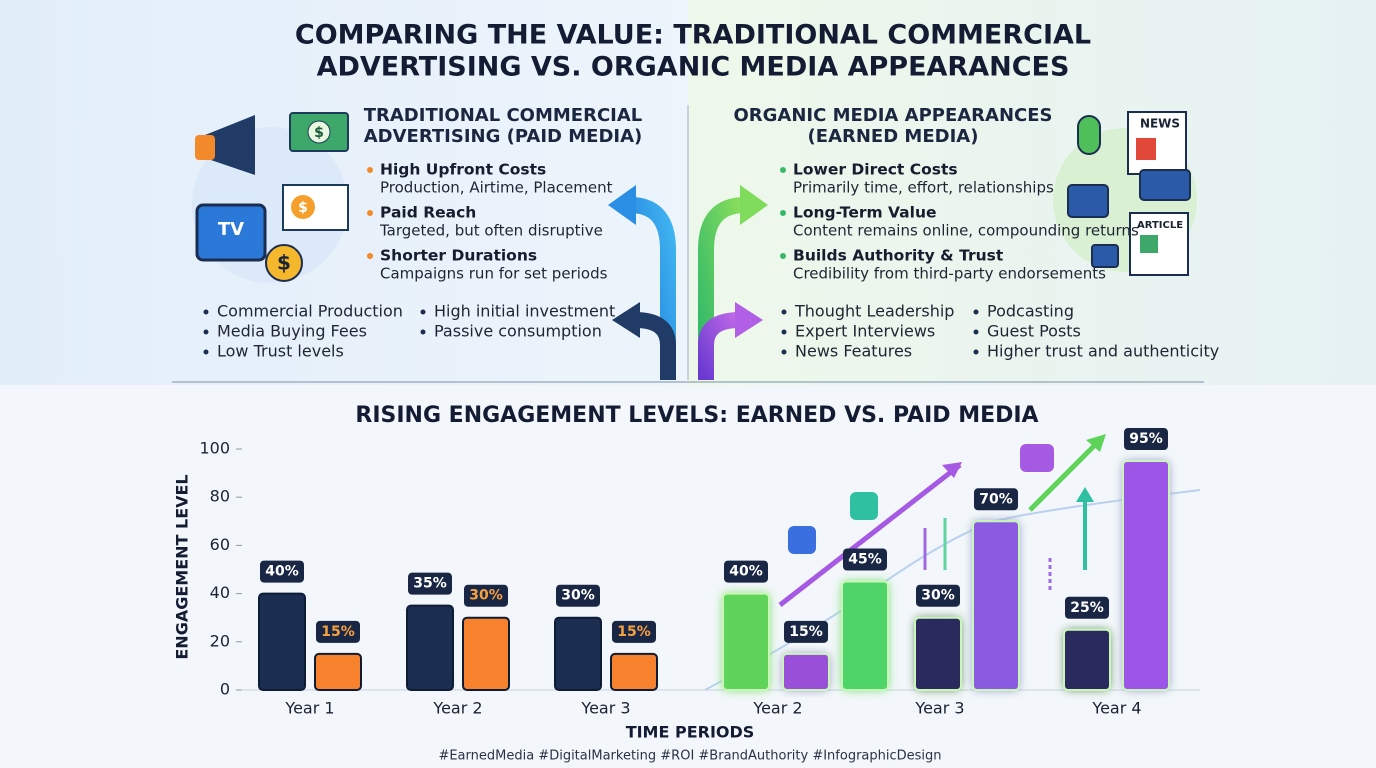 The image size is (1376, 768). I want to click on icon-text: TV, so click(231, 229).